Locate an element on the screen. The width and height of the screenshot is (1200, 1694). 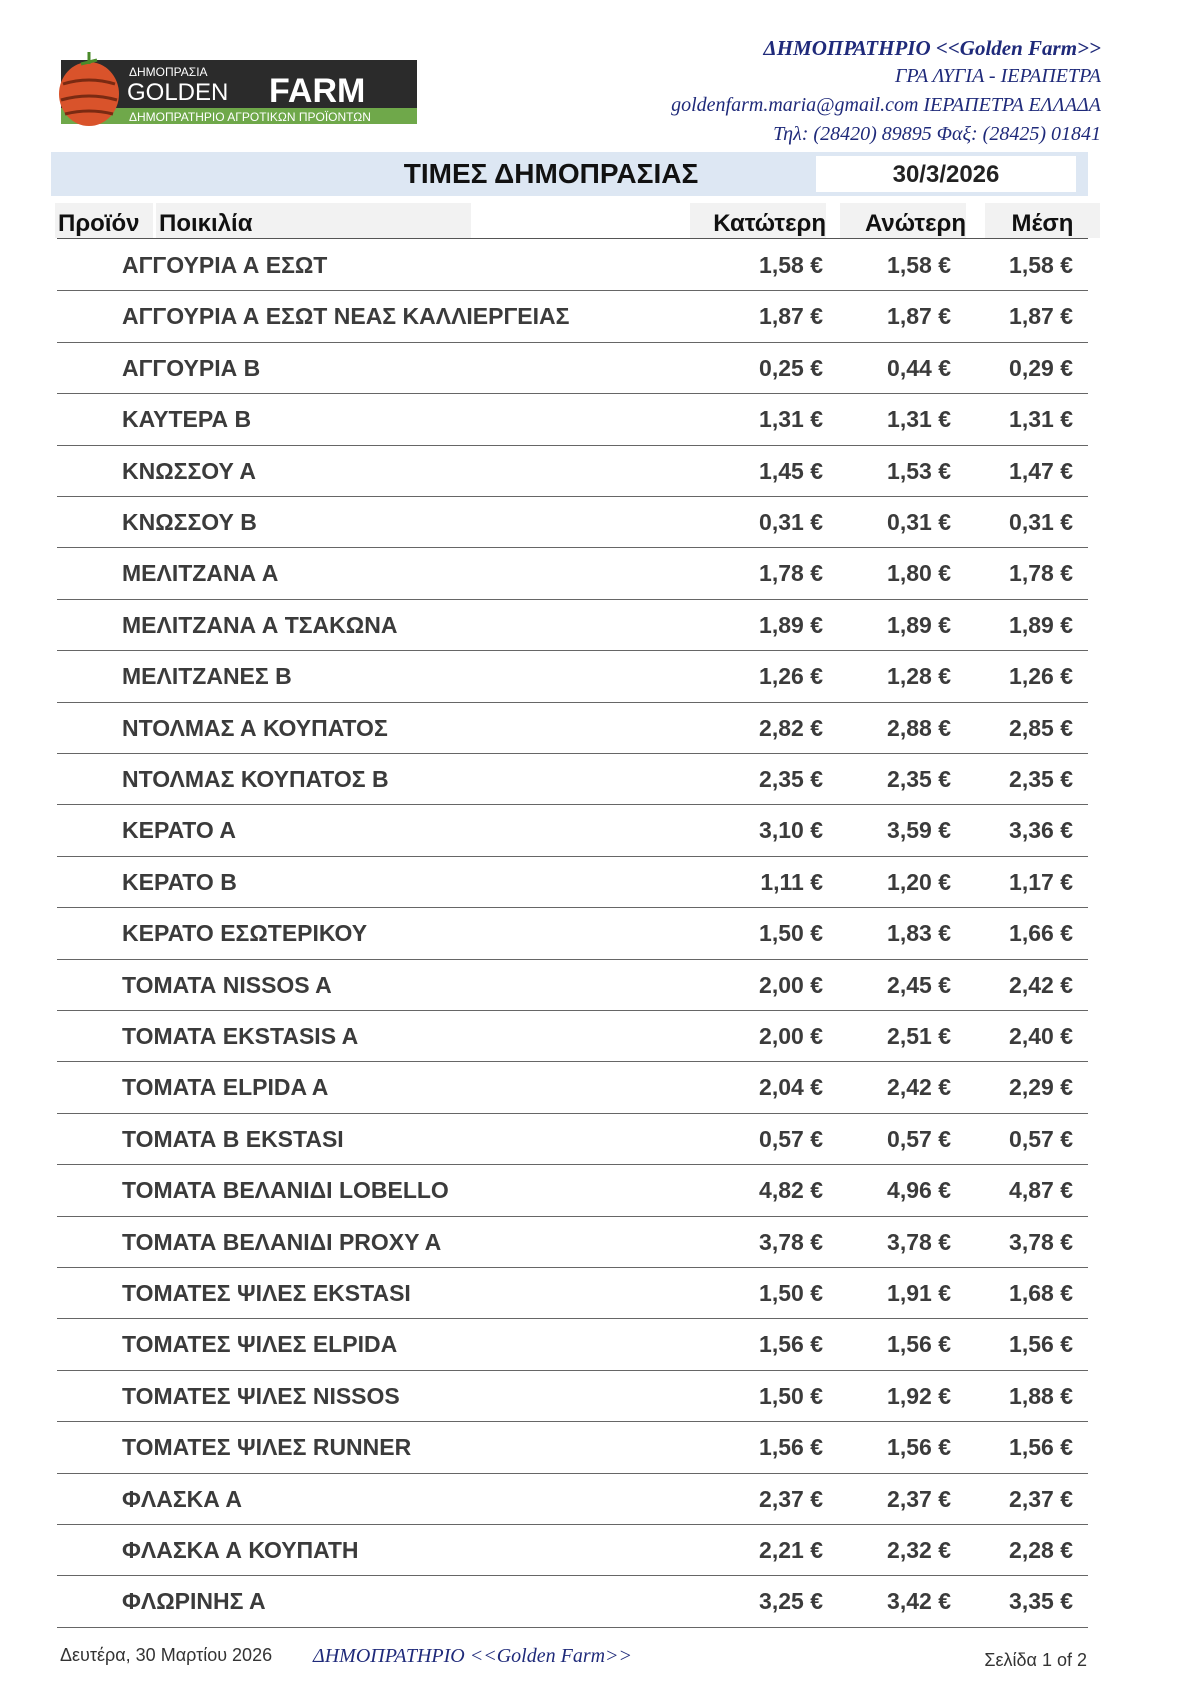
col-product: Προϊόν is located at coordinates (104, 220).